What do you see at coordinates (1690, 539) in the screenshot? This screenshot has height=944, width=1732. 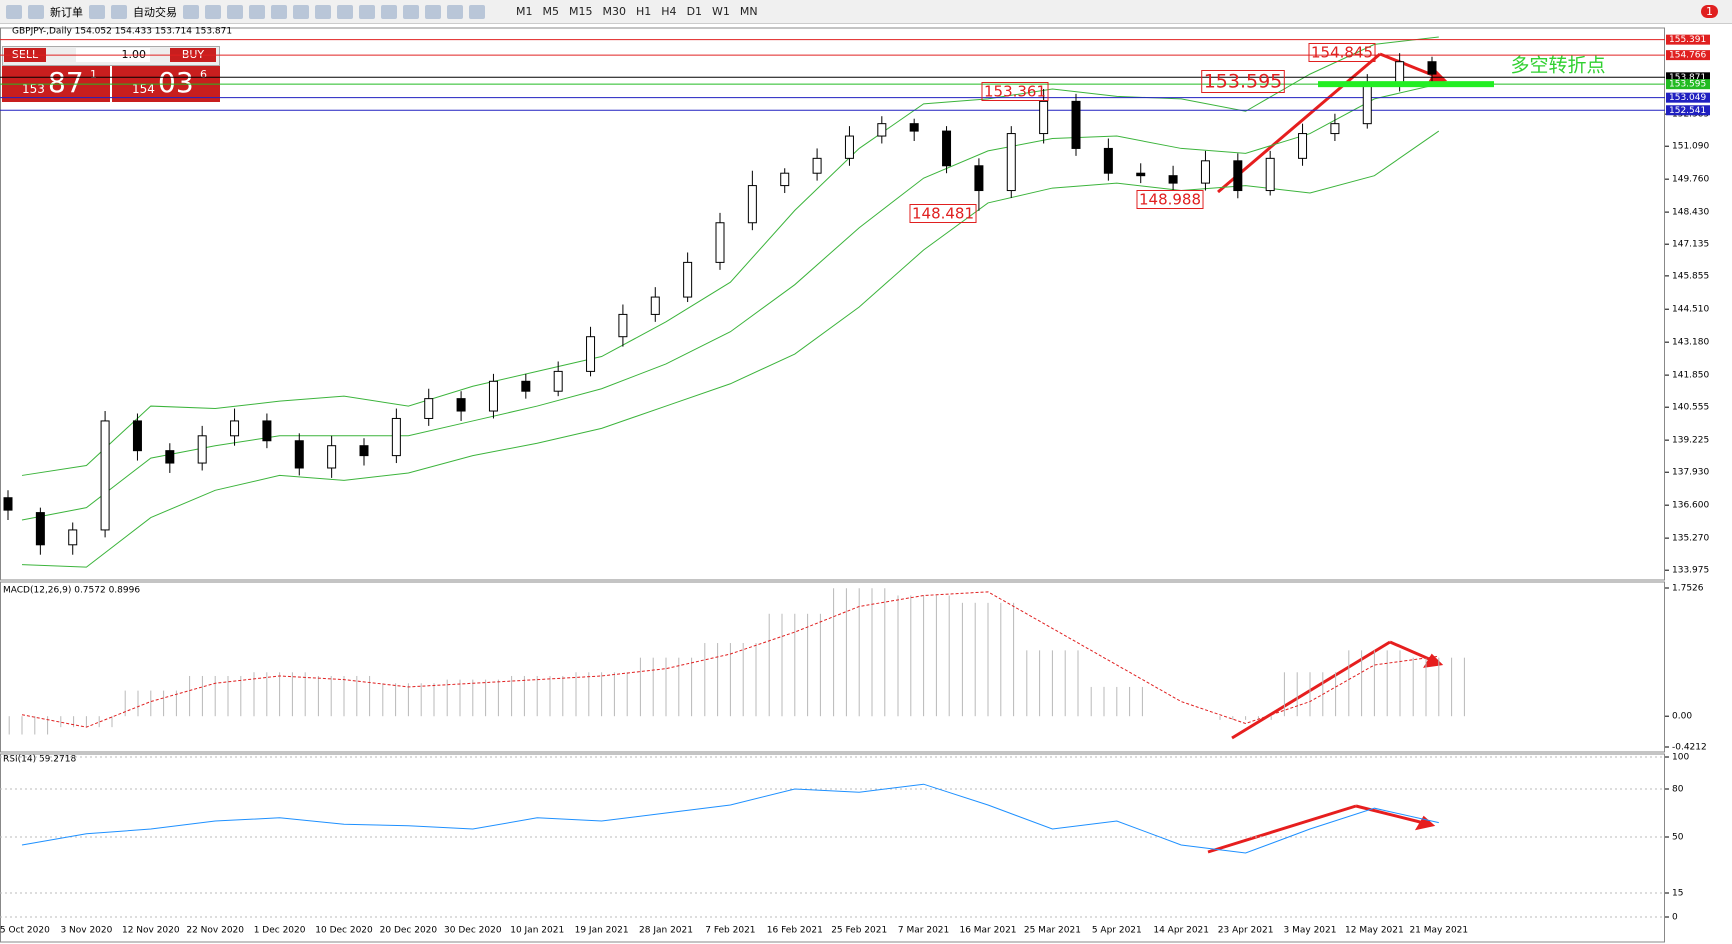 I see `y-tick-label: 135.270` at bounding box center [1690, 539].